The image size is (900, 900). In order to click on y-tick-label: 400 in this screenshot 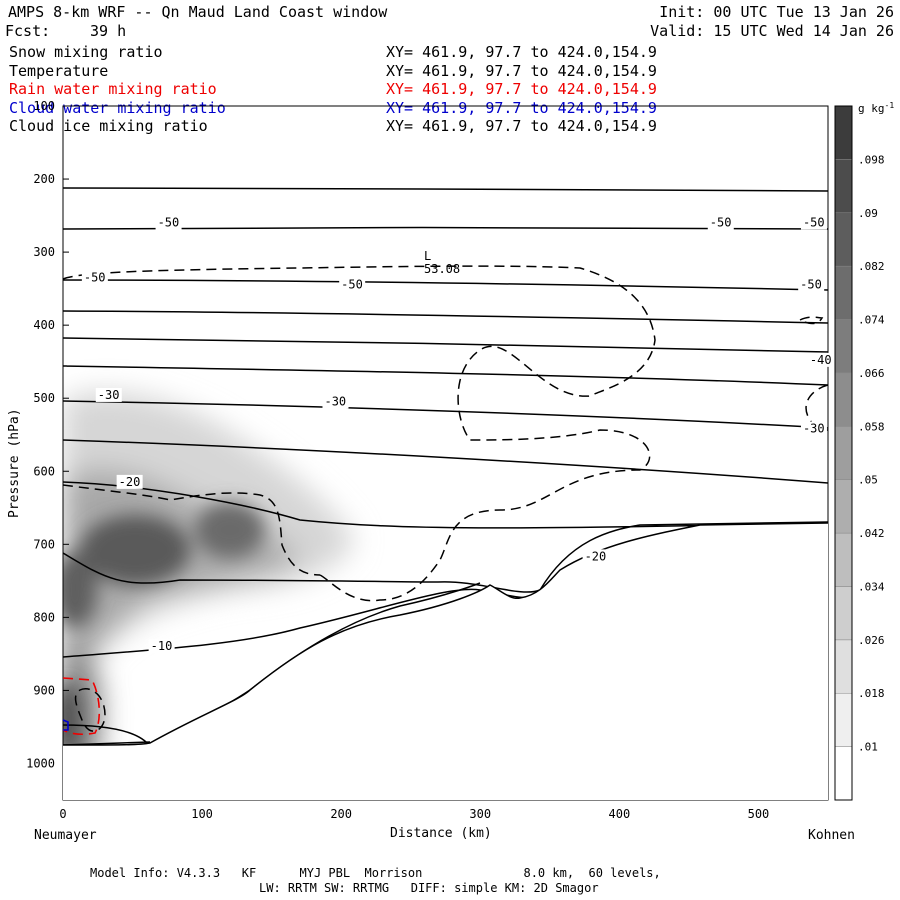, I will do `click(44, 325)`.